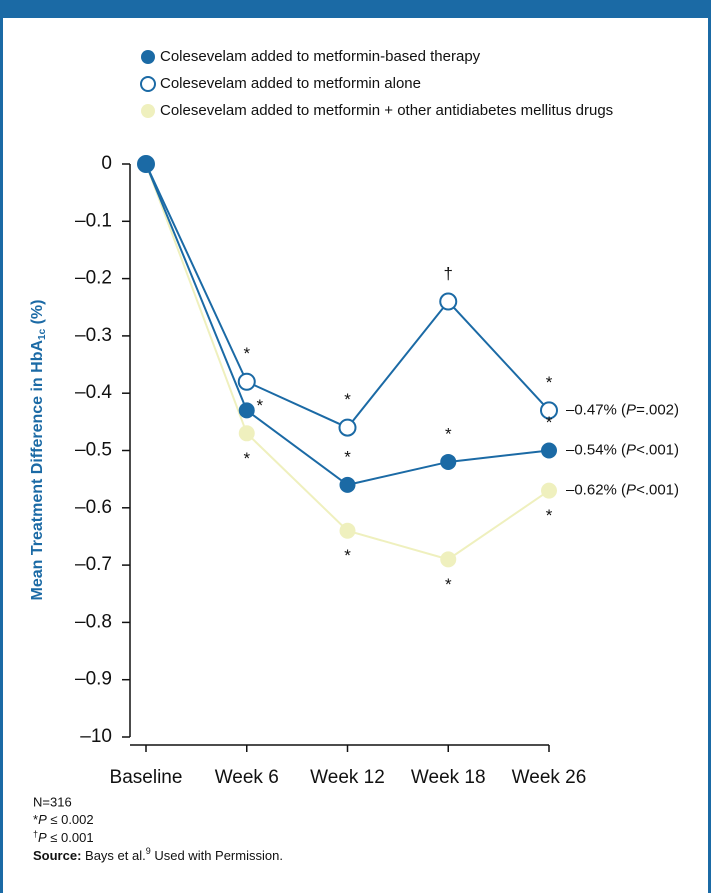 The image size is (711, 893). I want to click on y-axis-label: Mean Treatment Difference in HbA1c (%), so click(38, 450).